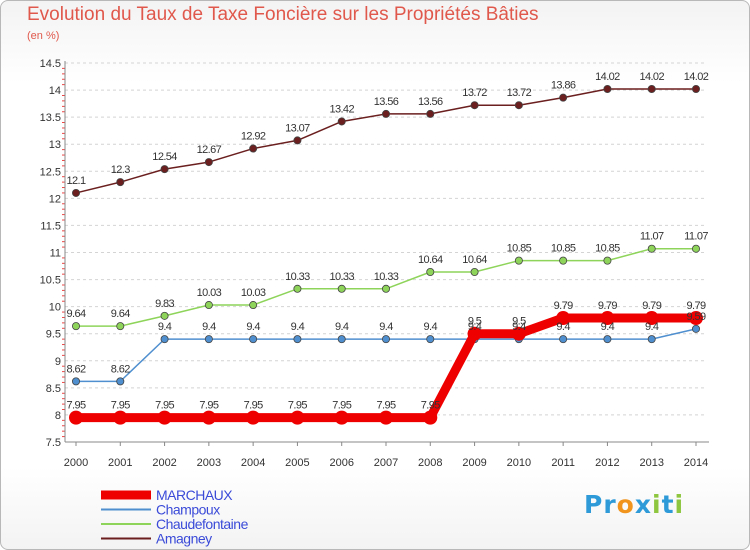 The image size is (750, 550). What do you see at coordinates (43, 36) in the screenshot?
I see `chart-subtitle: (en %)` at bounding box center [43, 36].